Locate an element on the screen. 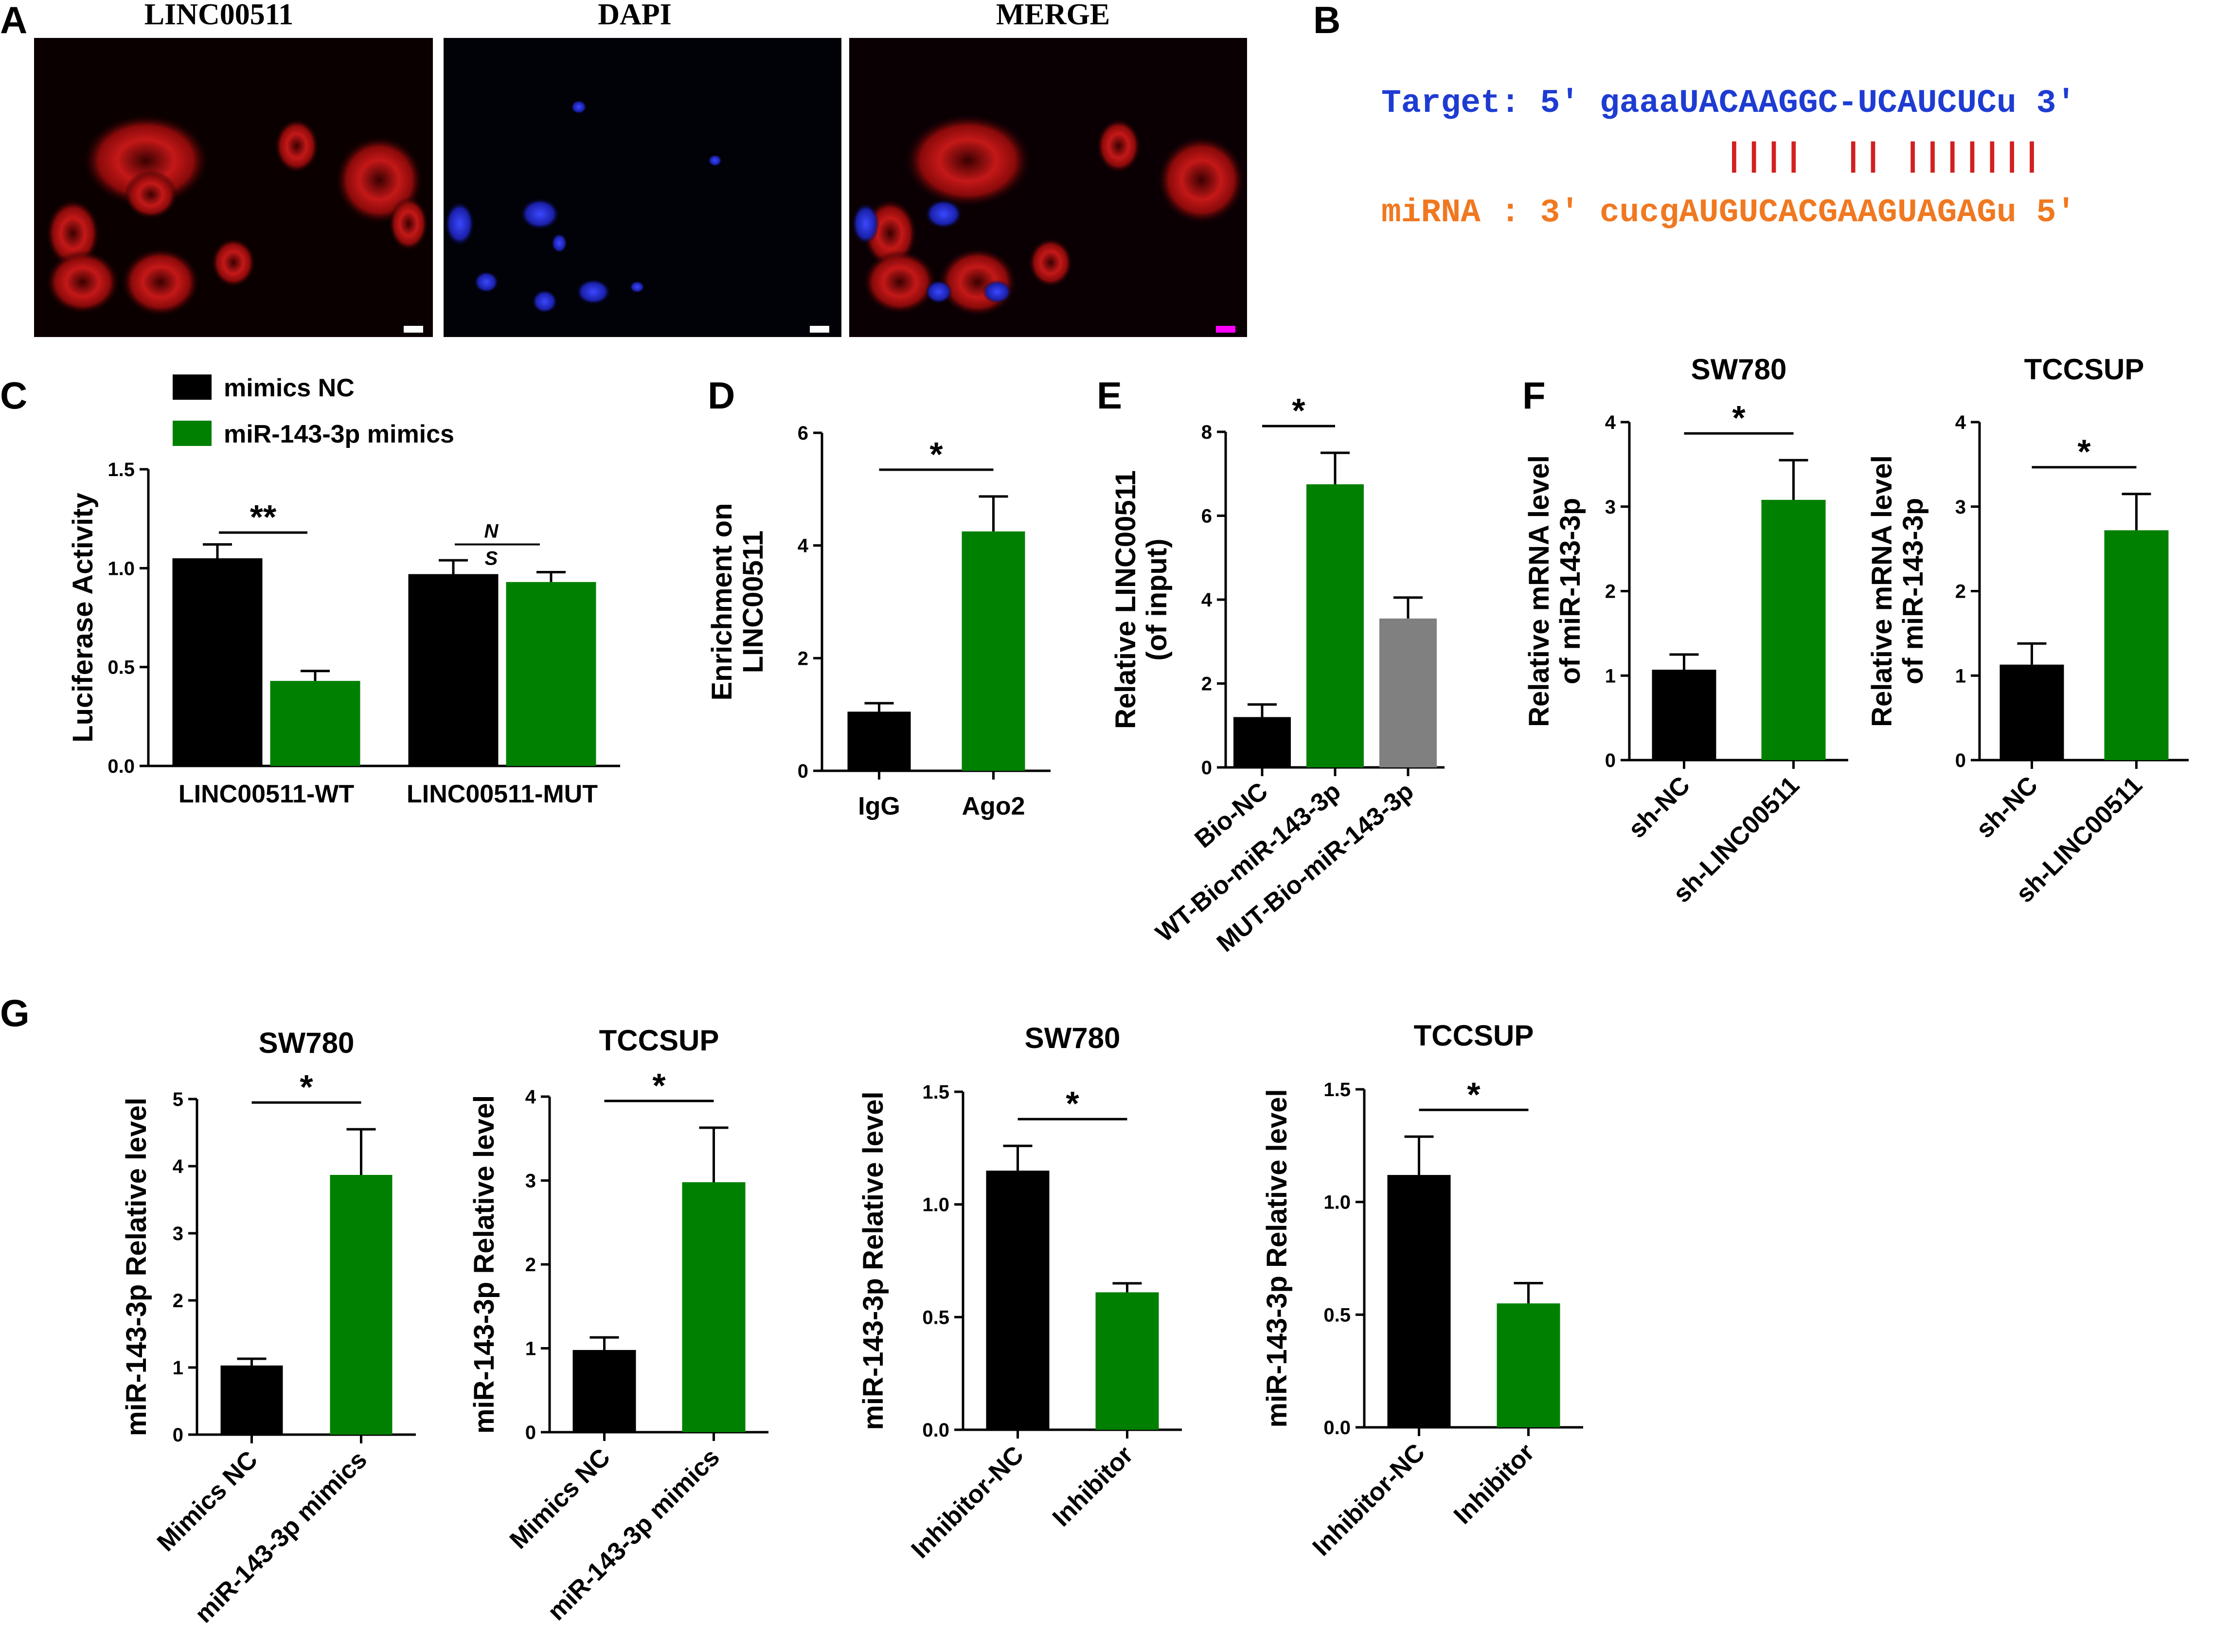 The image size is (2213, 1652). panel-letter-e: E is located at coordinates (1109, 396).